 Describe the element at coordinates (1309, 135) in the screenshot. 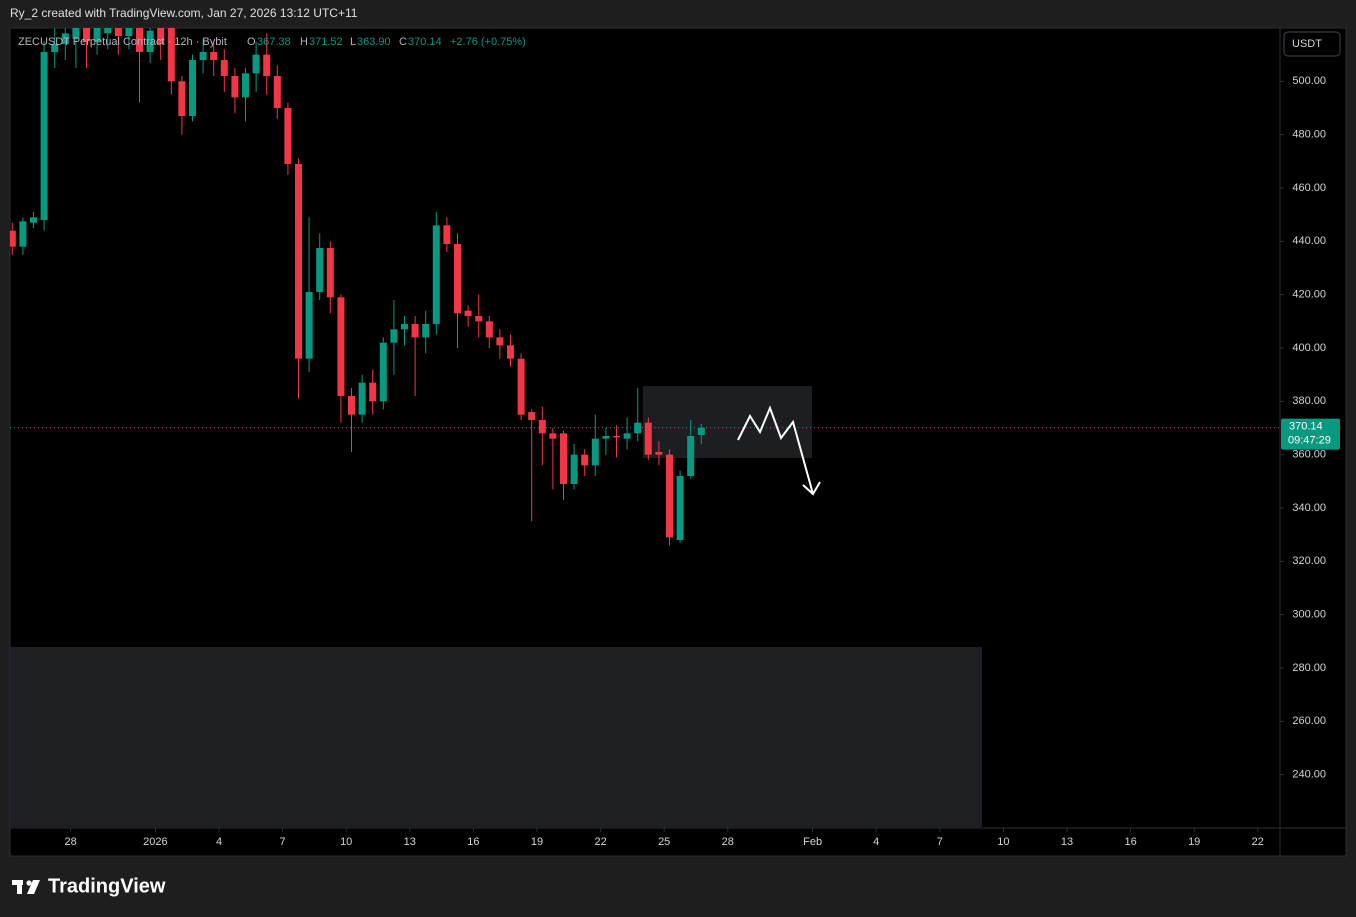

I see `y-tick-label: 480.00` at that location.